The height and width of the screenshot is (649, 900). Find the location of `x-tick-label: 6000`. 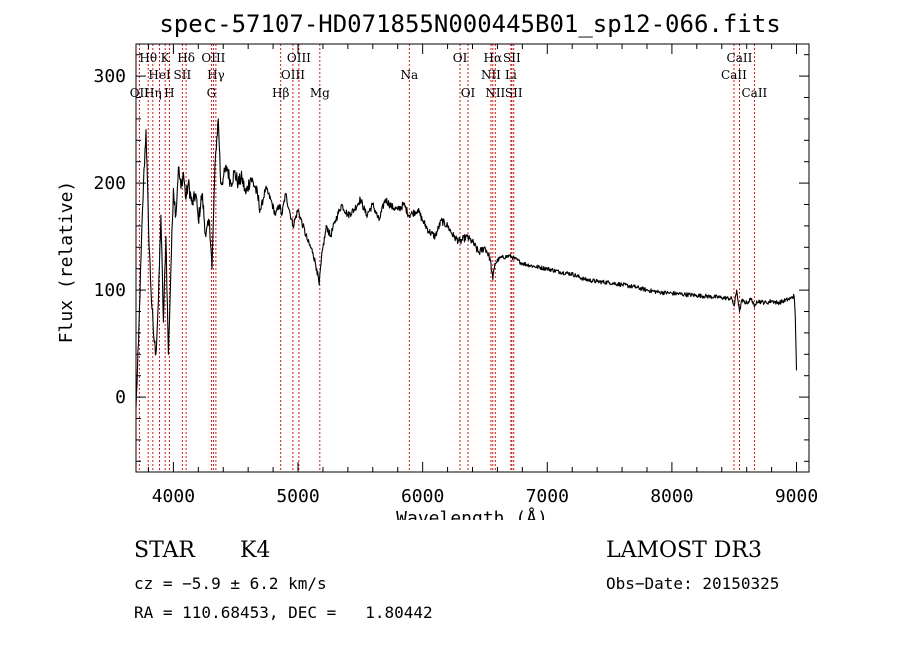

x-tick-label: 6000 is located at coordinates (422, 496).